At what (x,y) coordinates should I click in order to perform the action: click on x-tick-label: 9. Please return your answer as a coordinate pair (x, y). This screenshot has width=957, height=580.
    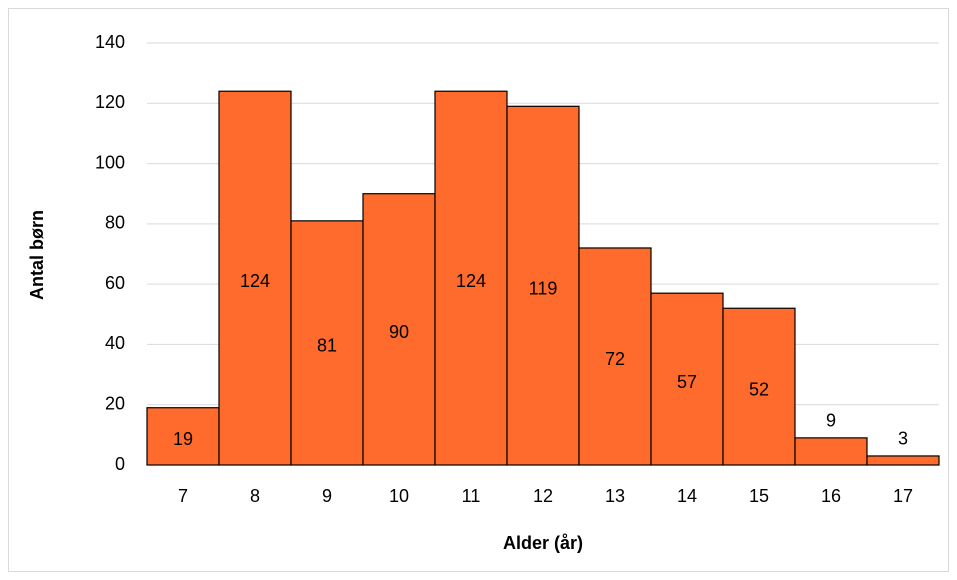
    Looking at the image, I should click on (327, 496).